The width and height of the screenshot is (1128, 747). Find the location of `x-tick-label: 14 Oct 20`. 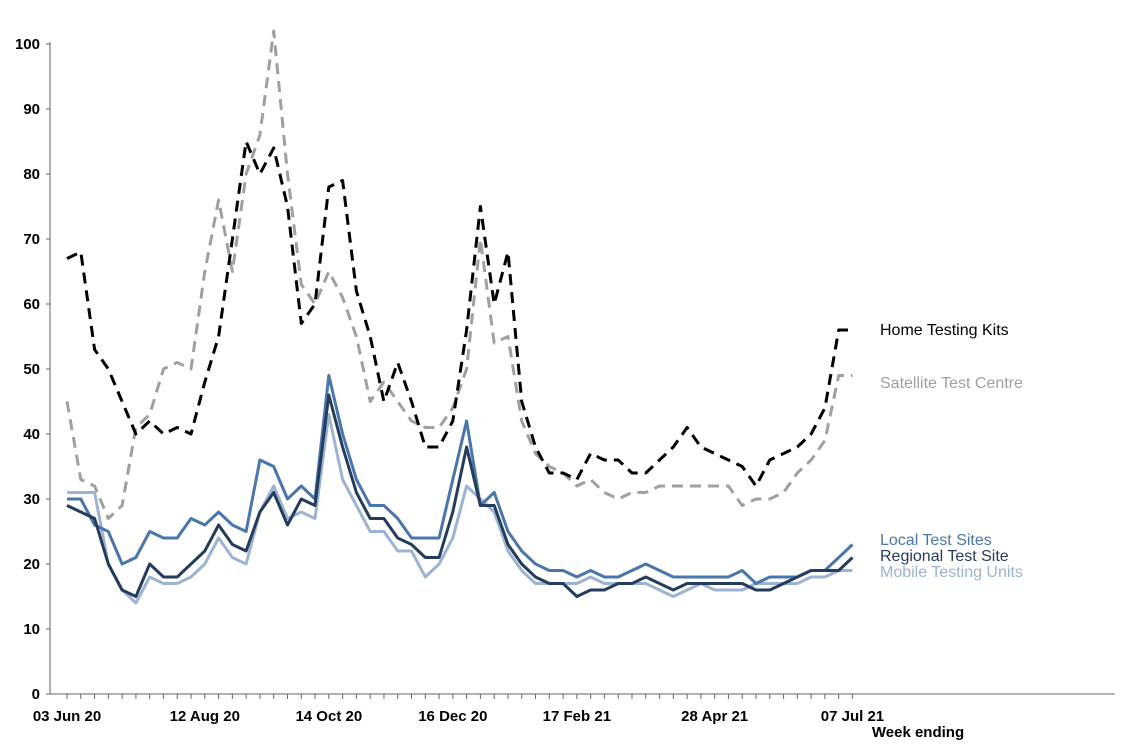

x-tick-label: 14 Oct 20 is located at coordinates (328, 716).